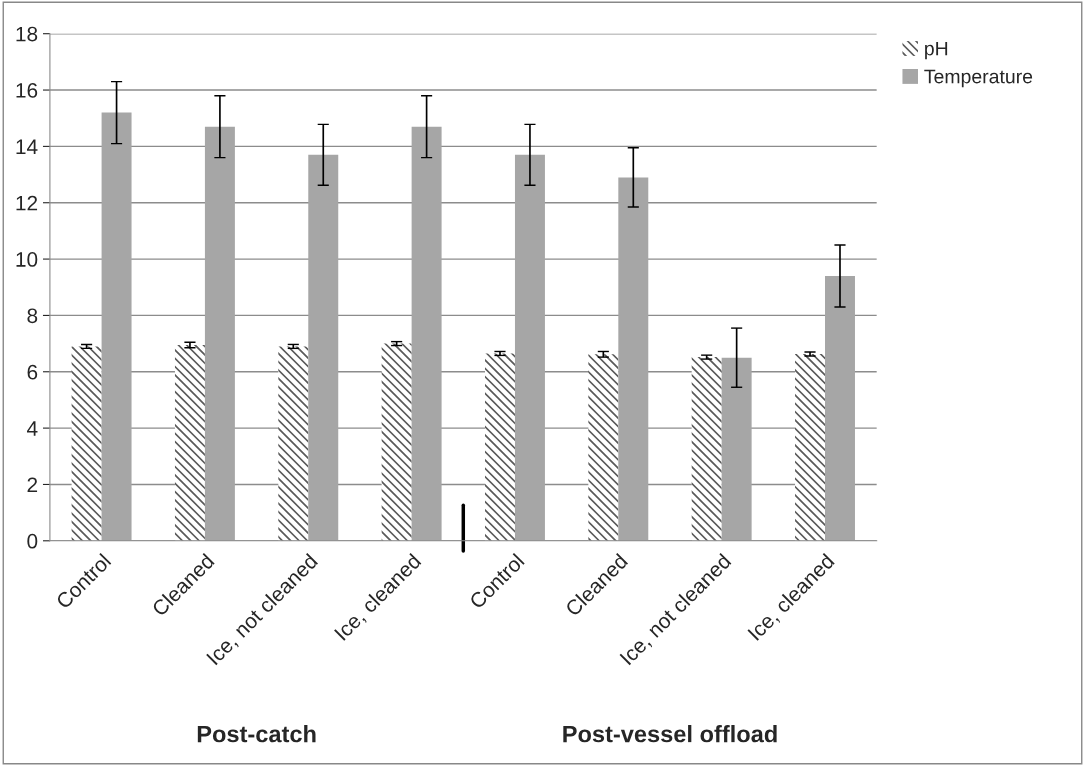 This screenshot has height=766, width=1085. Describe the element at coordinates (256, 734) in the screenshot. I see `text: Post-catch` at that location.